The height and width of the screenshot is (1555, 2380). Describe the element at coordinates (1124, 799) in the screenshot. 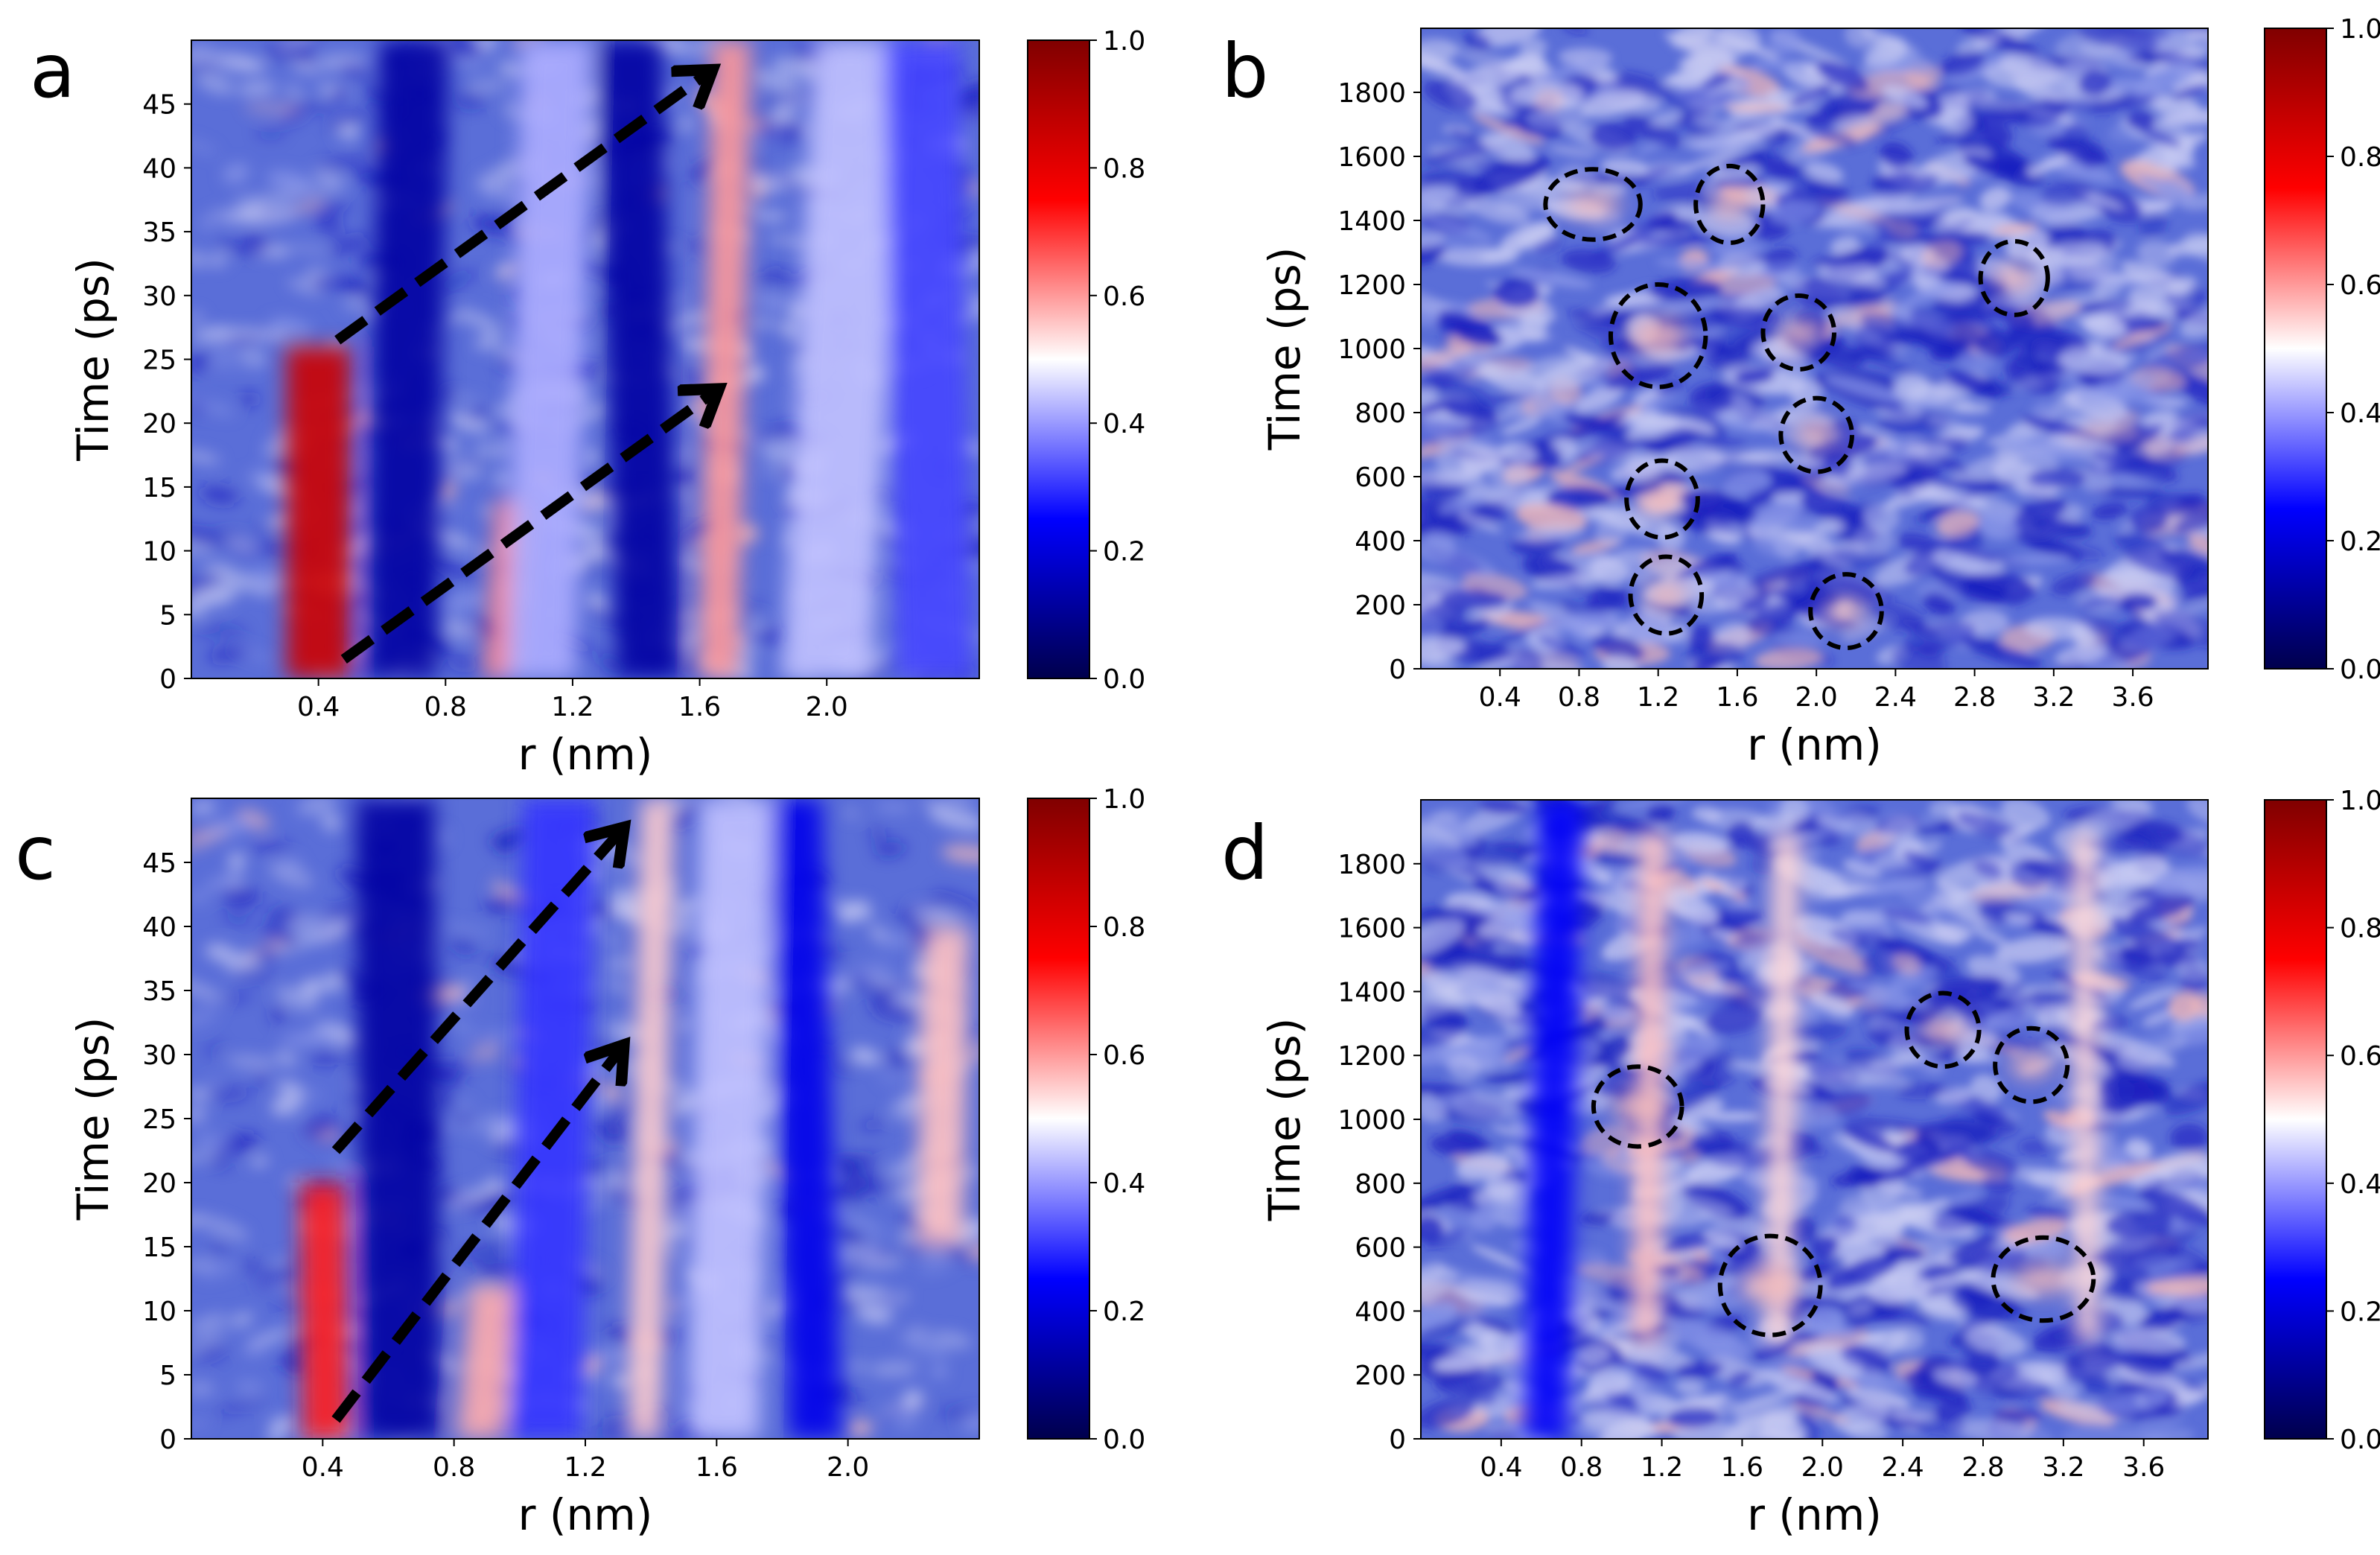

I see `colorbar-tick-label: 1.0` at that location.